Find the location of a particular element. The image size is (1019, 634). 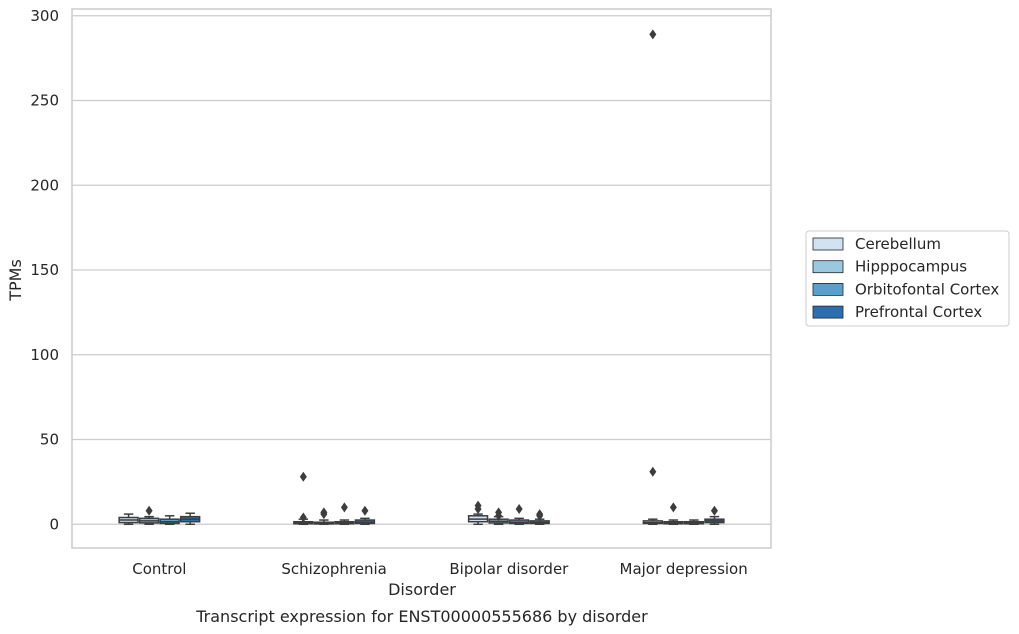

legend-entry: Hipppocampus is located at coordinates (911, 267).